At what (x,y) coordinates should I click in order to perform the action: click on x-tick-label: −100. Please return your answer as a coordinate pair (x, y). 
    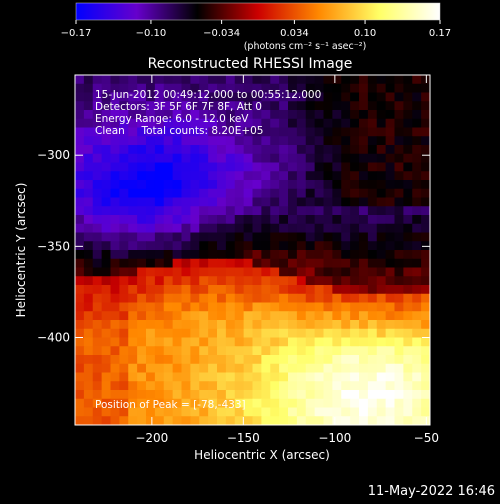
    Looking at the image, I should click on (334, 438).